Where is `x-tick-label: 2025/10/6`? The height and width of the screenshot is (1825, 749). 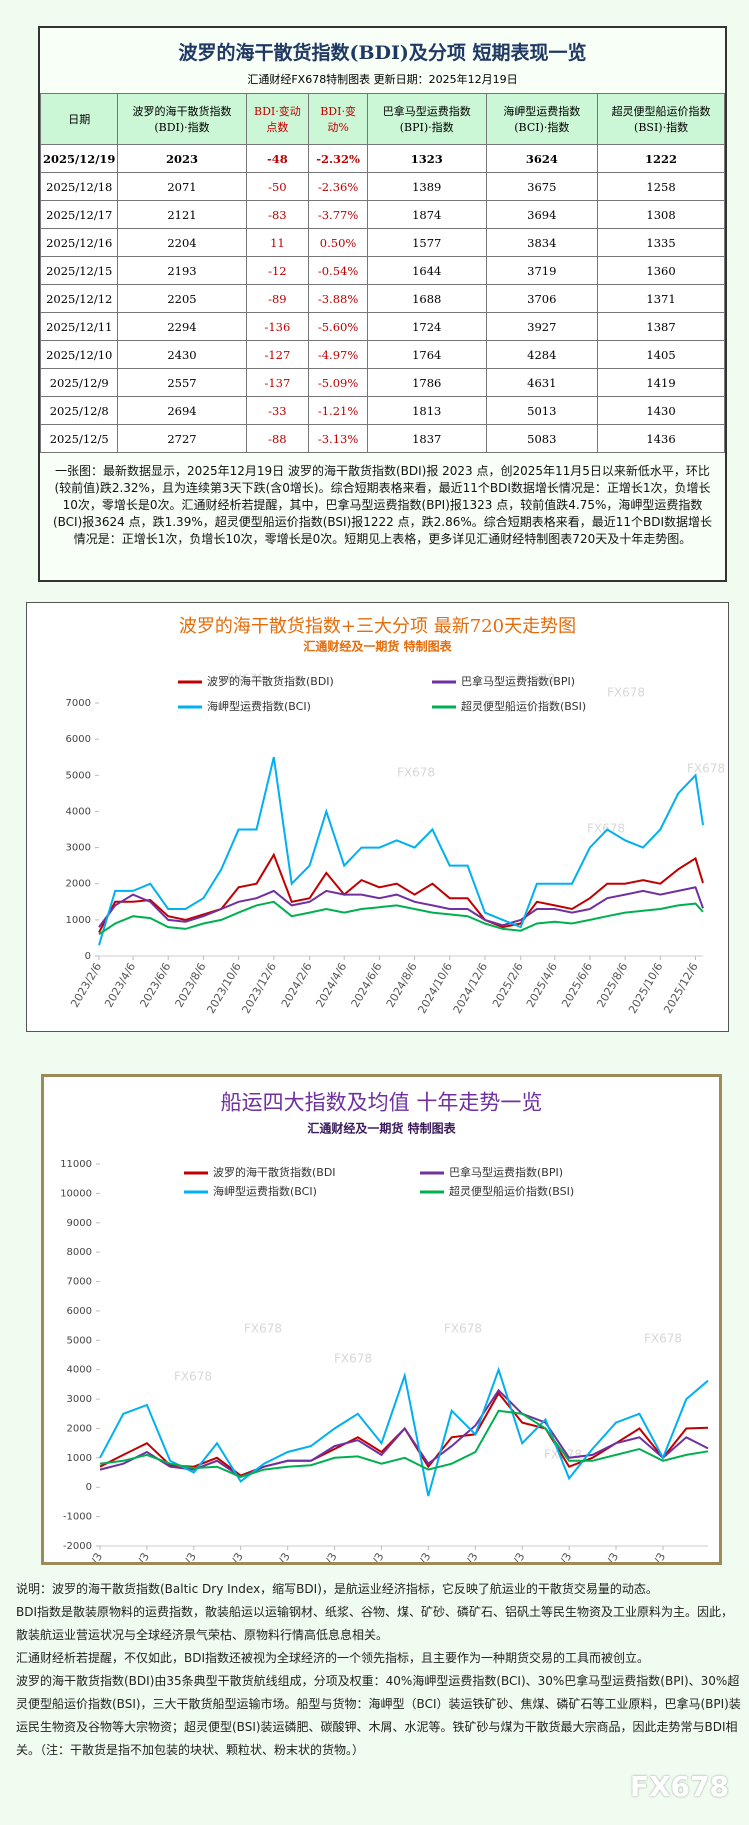
x-tick-label: 2025/10/6 is located at coordinates (645, 988).